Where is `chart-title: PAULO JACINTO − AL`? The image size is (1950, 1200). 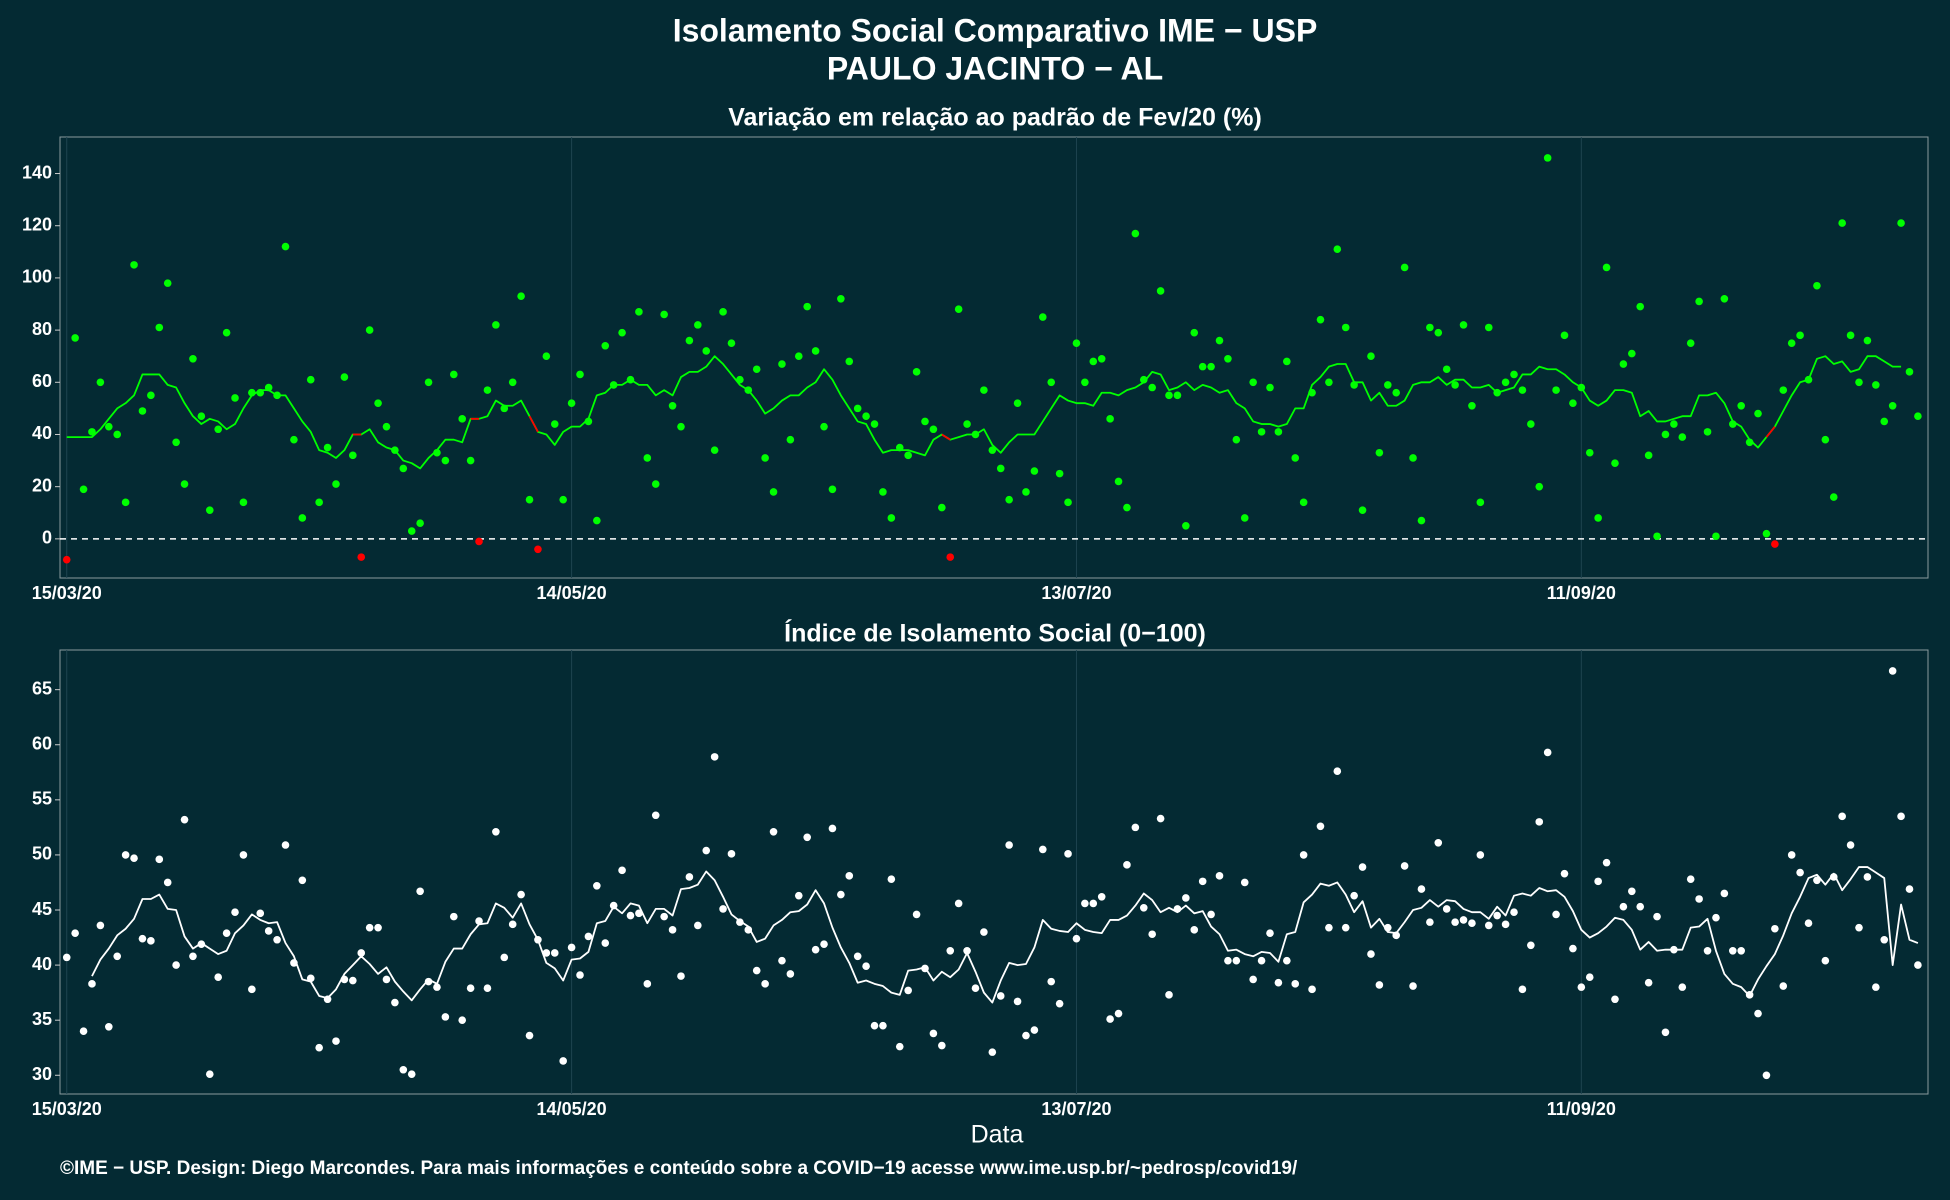 chart-title: PAULO JACINTO − AL is located at coordinates (995, 68).